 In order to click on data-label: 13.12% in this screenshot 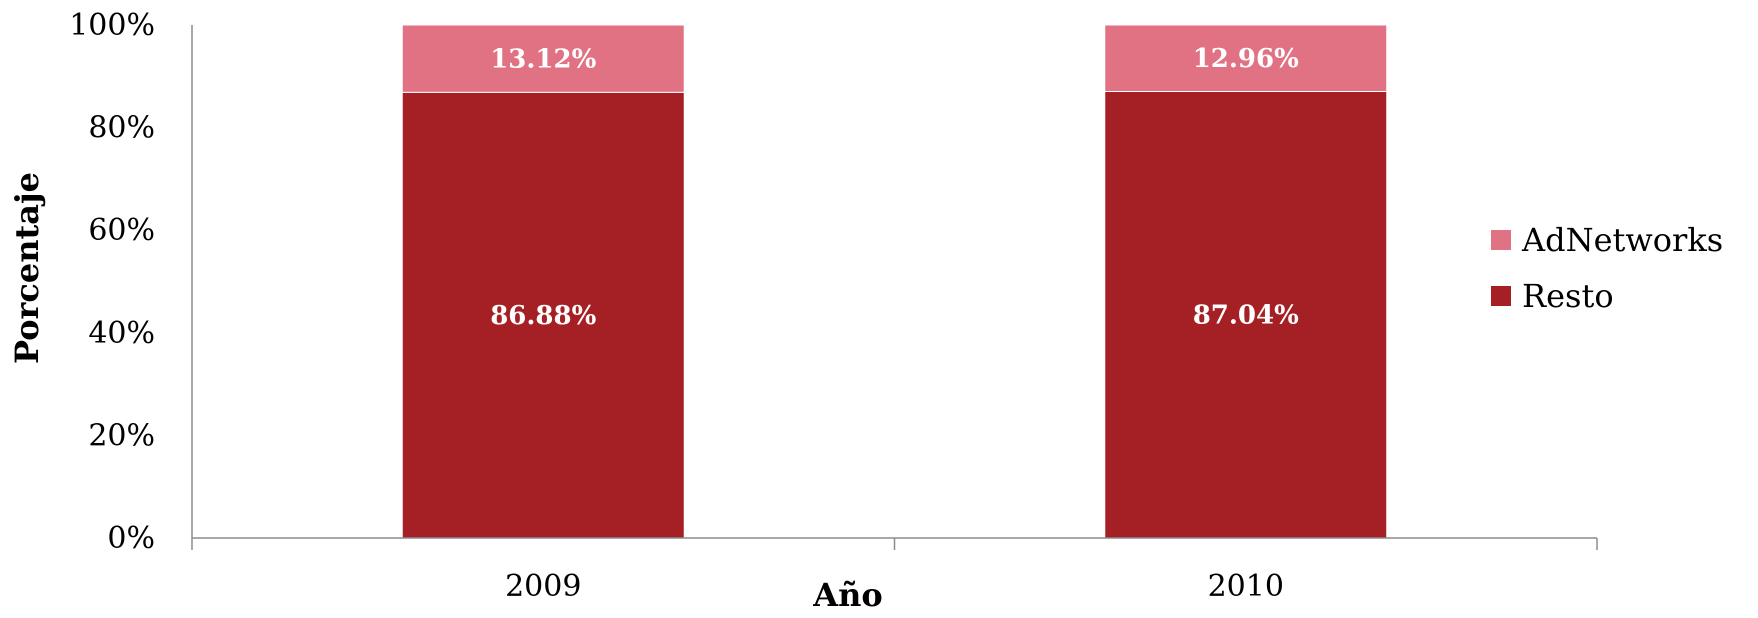, I will do `click(543, 60)`.